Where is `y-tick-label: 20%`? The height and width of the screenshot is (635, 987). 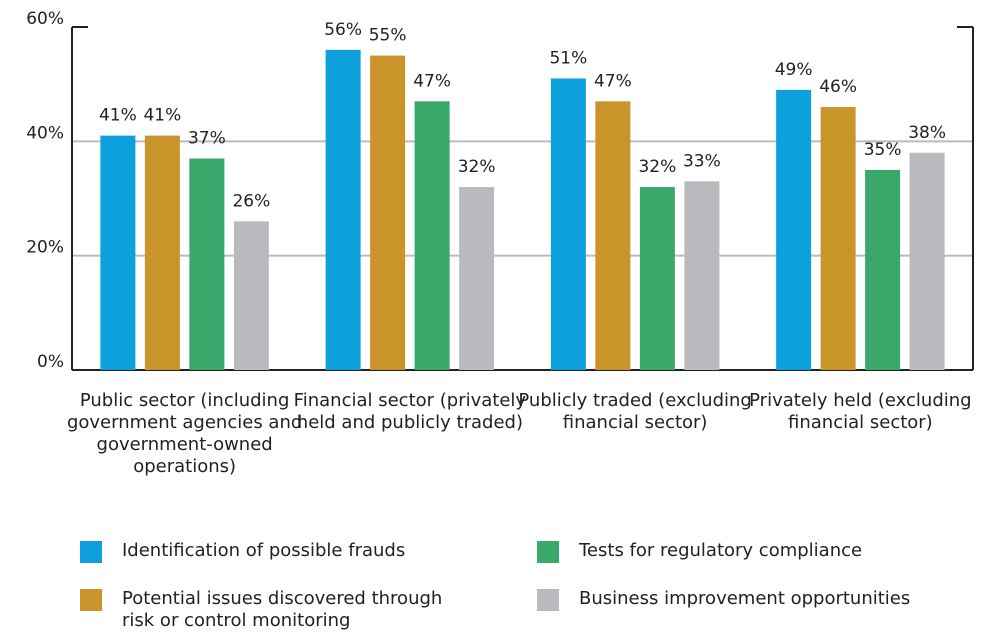
y-tick-label: 20% is located at coordinates (45, 248).